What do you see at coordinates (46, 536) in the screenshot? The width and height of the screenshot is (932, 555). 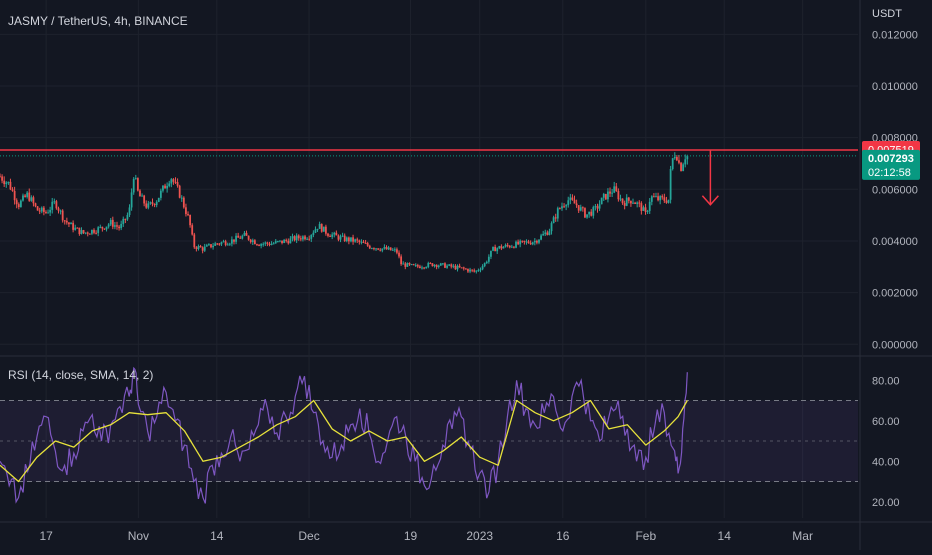 I see `time-axis-label: 17` at bounding box center [46, 536].